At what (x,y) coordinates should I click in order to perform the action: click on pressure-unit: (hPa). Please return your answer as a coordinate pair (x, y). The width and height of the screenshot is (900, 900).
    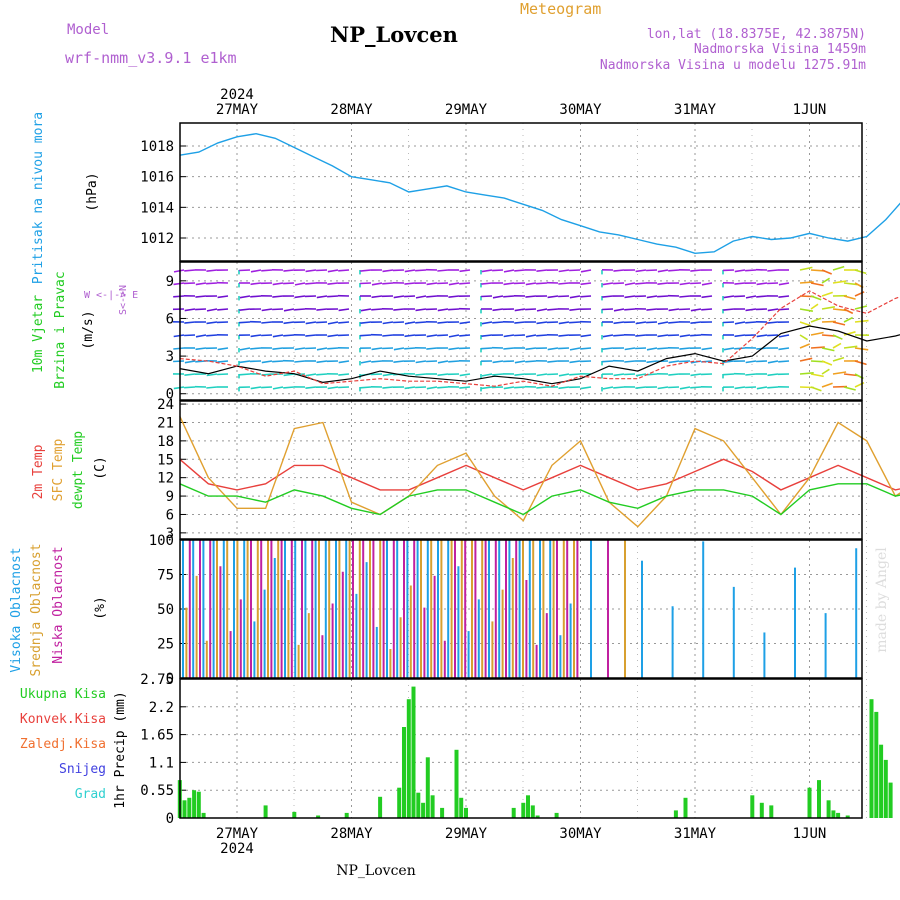
    Looking at the image, I should click on (92, 191).